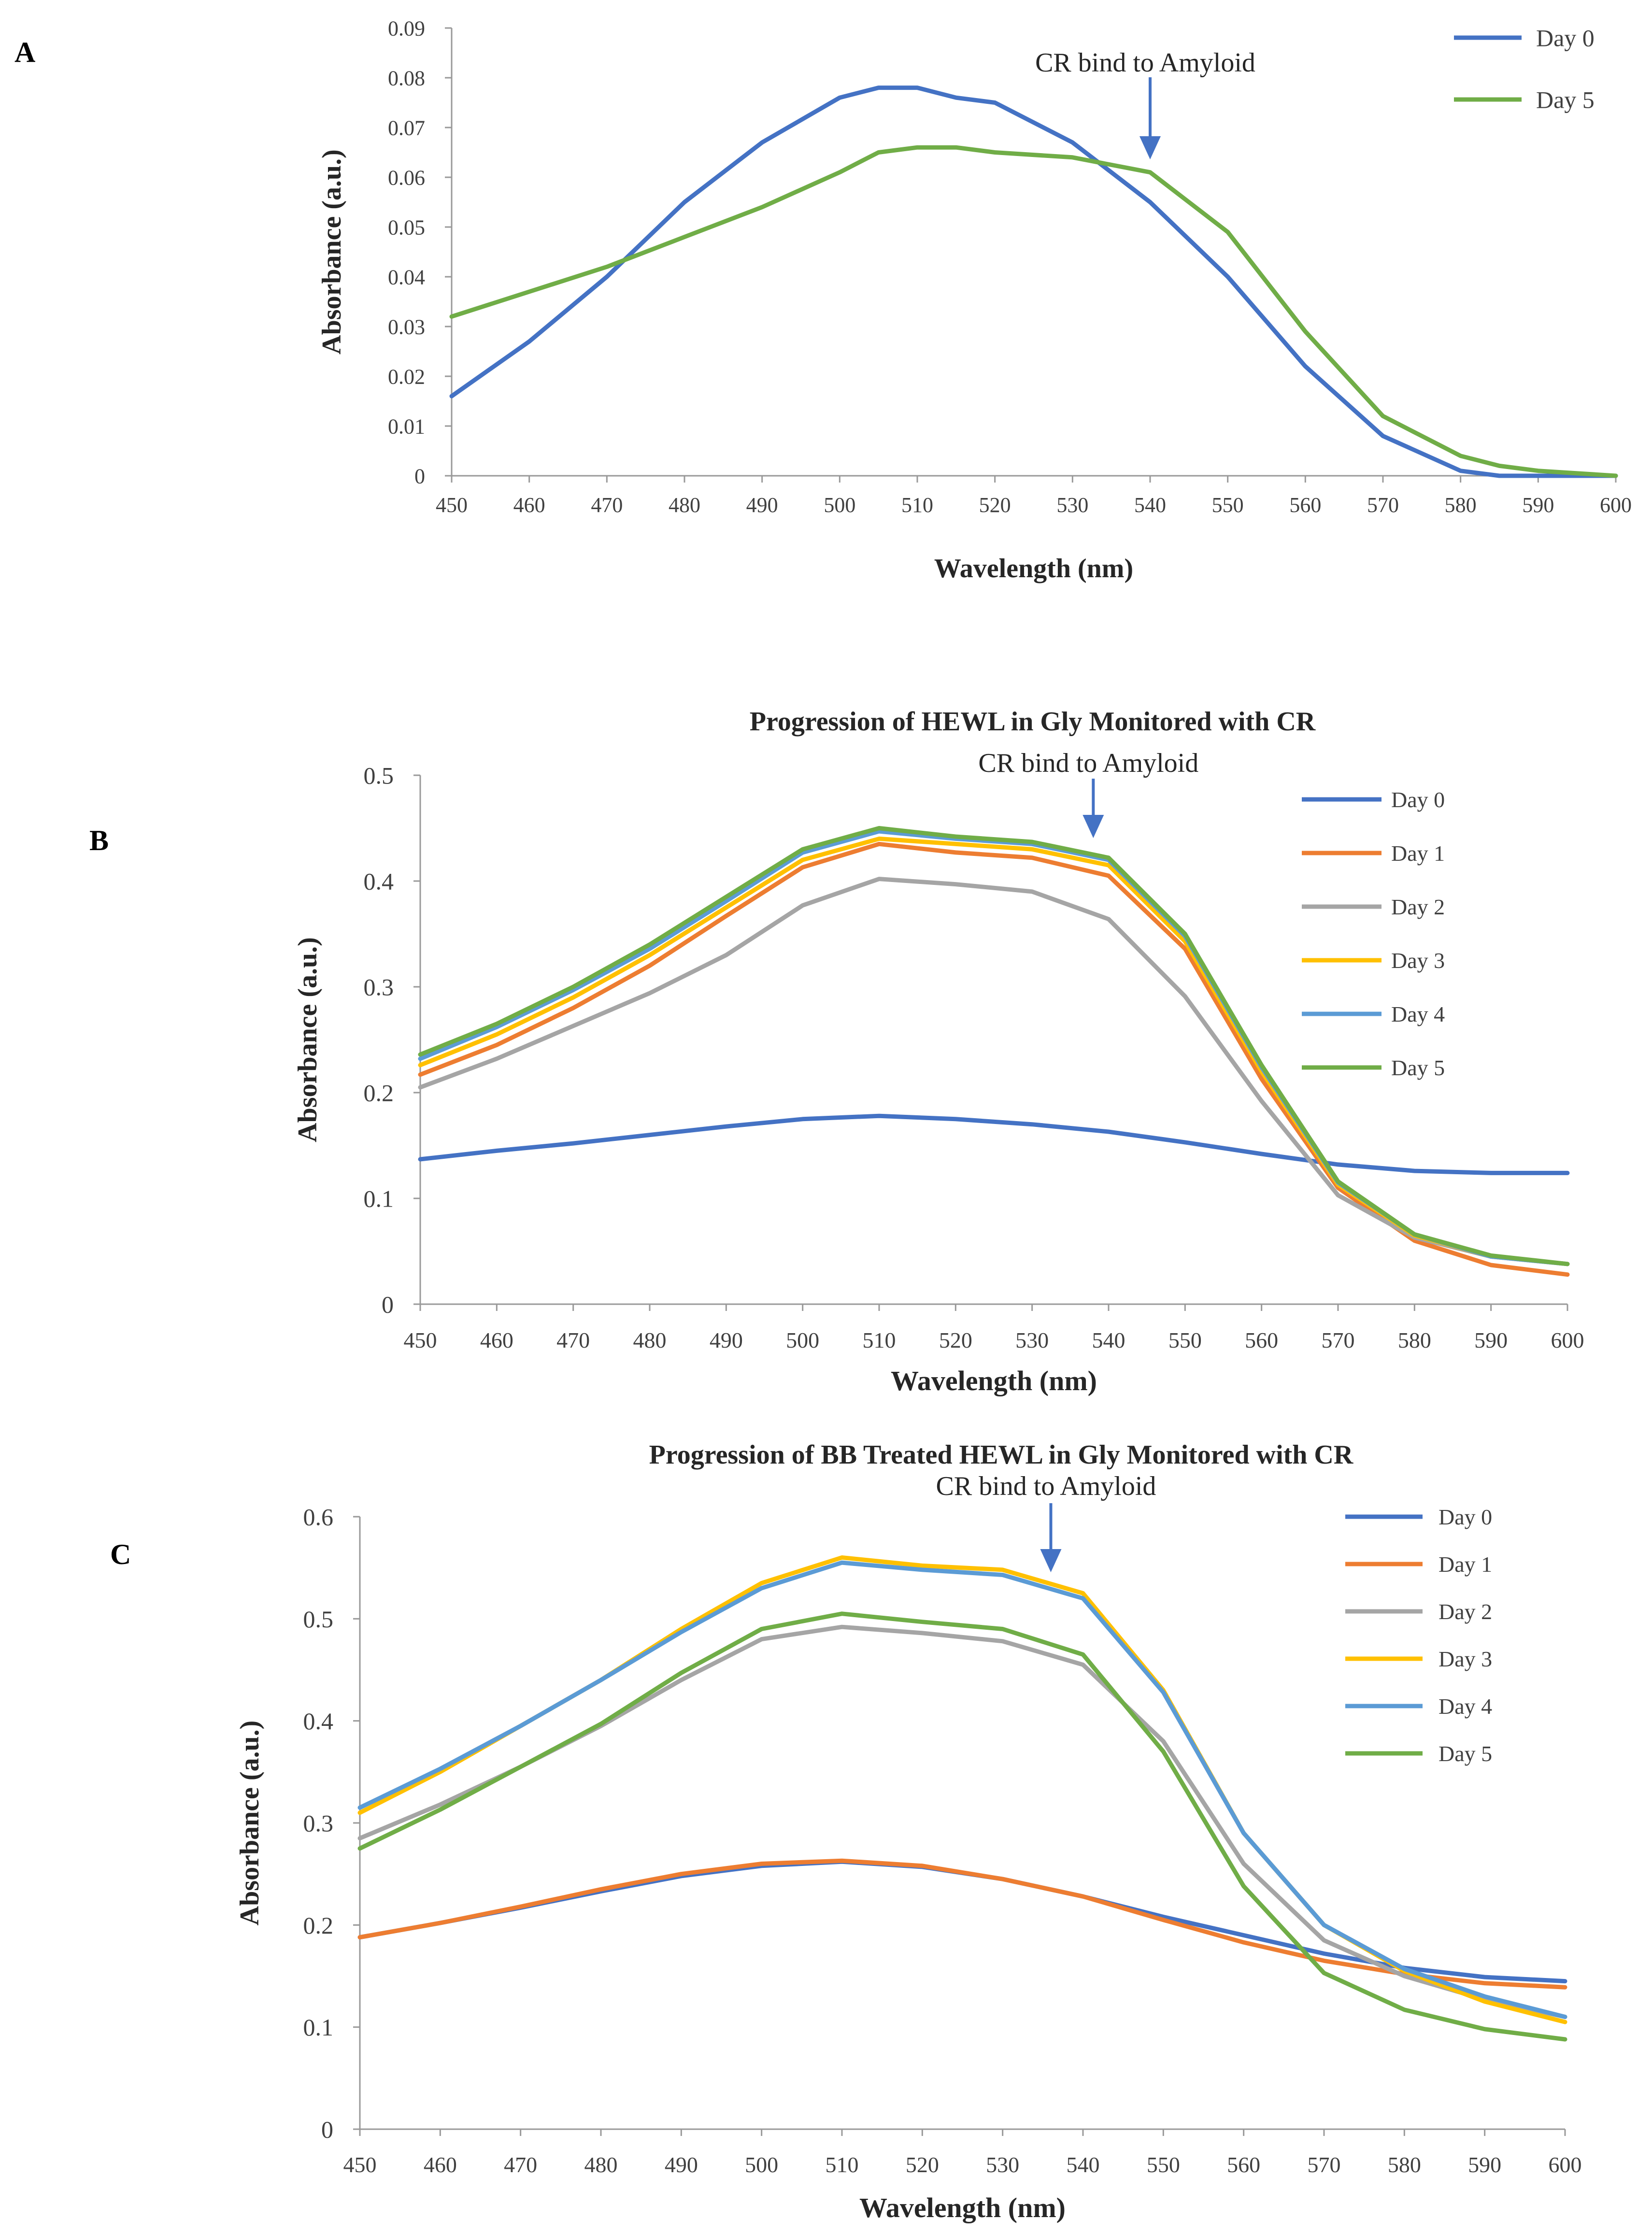  What do you see at coordinates (1032, 1340) in the screenshot?
I see `x-tick-label: 530` at bounding box center [1032, 1340].